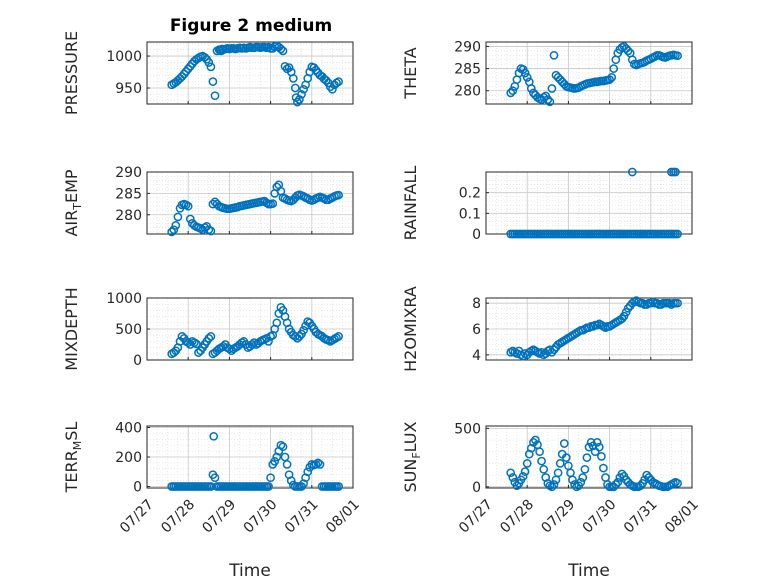 Image resolution: width=778 pixels, height=583 pixels. Describe the element at coordinates (77, 446) in the screenshot. I see `ylabel-subscript: M` at that location.